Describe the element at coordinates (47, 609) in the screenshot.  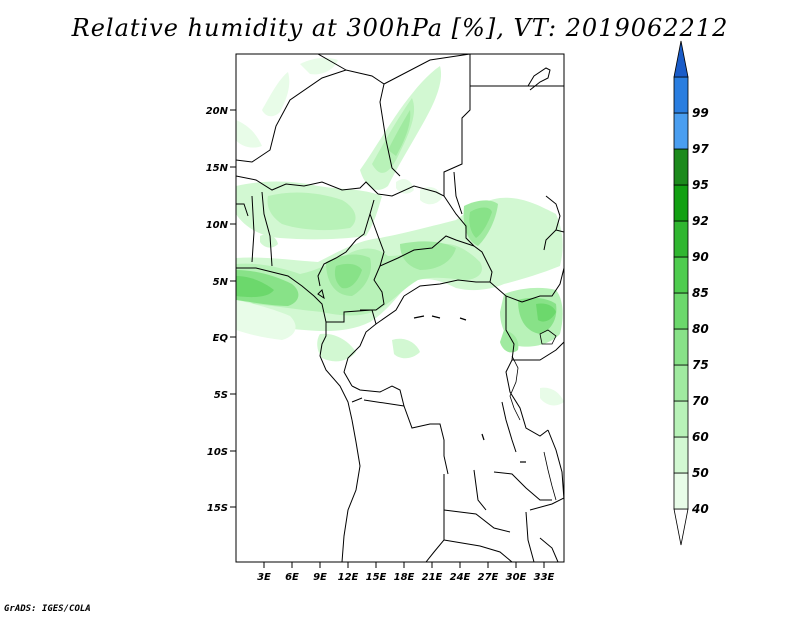
I see `grads-credit: GrADS: IGES/COLA` at that location.